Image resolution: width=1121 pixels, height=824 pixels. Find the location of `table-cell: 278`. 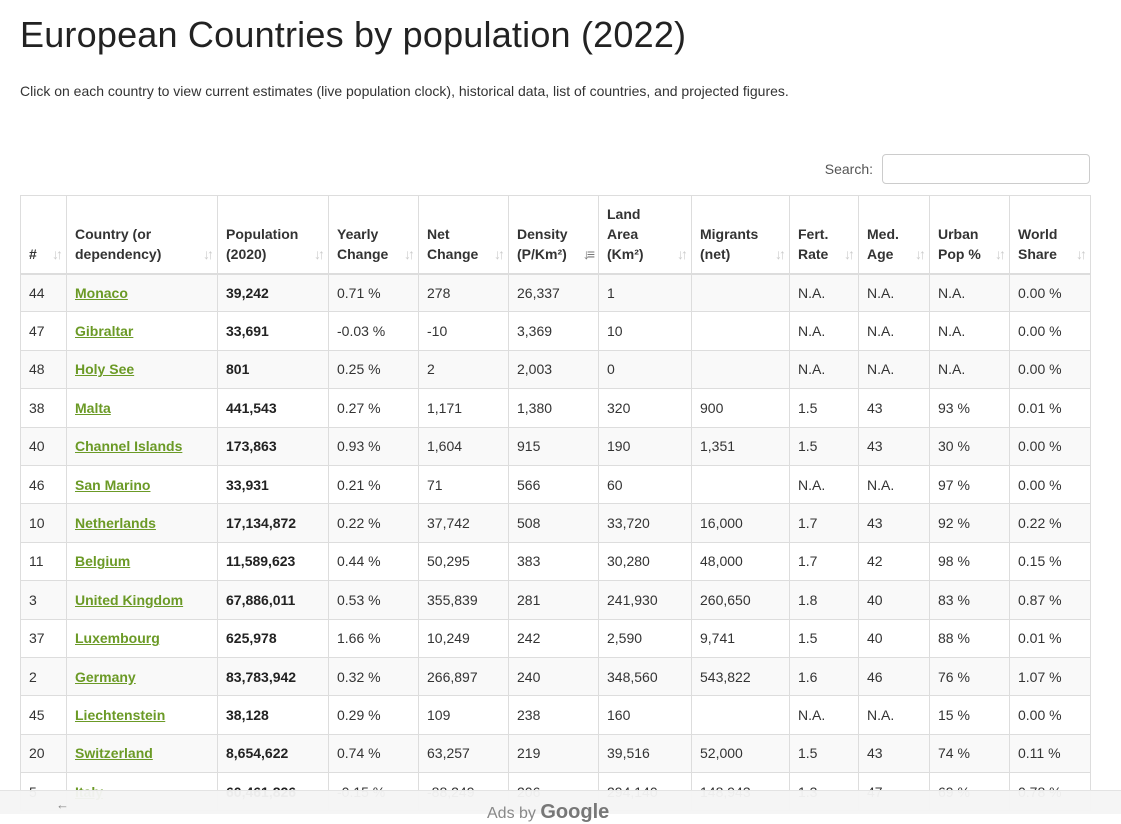

table-cell: 278 is located at coordinates (463, 292).